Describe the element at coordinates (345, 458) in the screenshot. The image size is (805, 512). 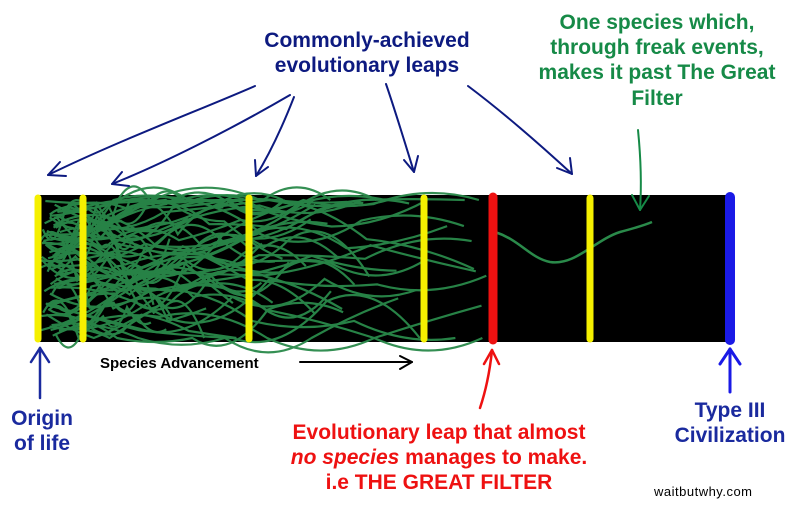
I see `no-species-emphasis: no species` at that location.